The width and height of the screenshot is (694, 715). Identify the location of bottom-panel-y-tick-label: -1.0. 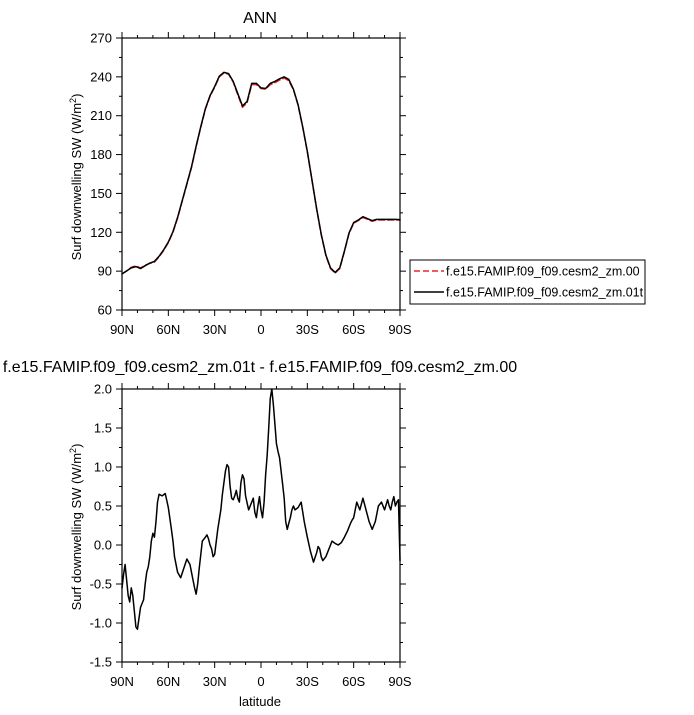
(101, 623).